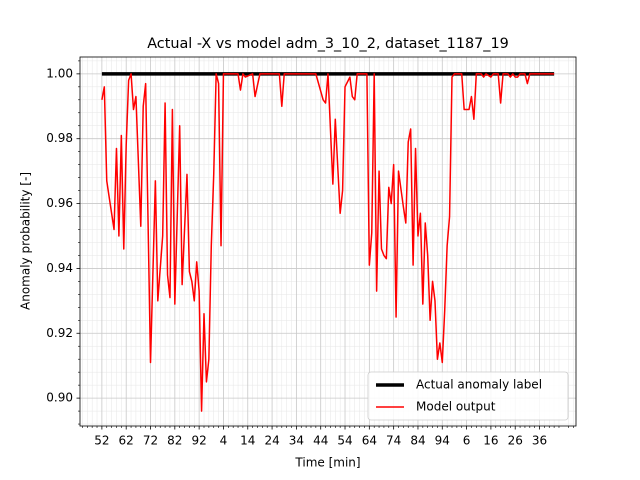 The height and width of the screenshot is (480, 640). Describe the element at coordinates (490, 441) in the screenshot. I see `x-tick-label: 16` at that location.